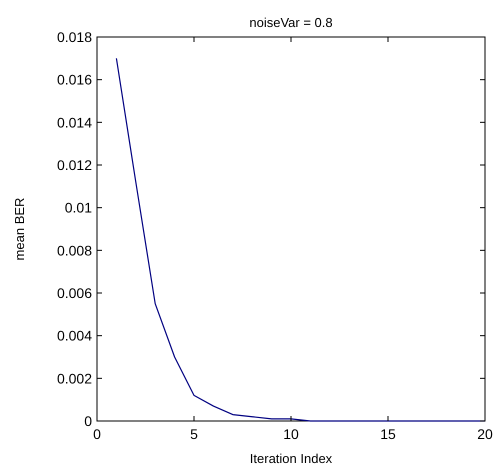 The height and width of the screenshot is (475, 495). What do you see at coordinates (74, 293) in the screenshot?
I see `y-tick-label: 0.006` at bounding box center [74, 293].